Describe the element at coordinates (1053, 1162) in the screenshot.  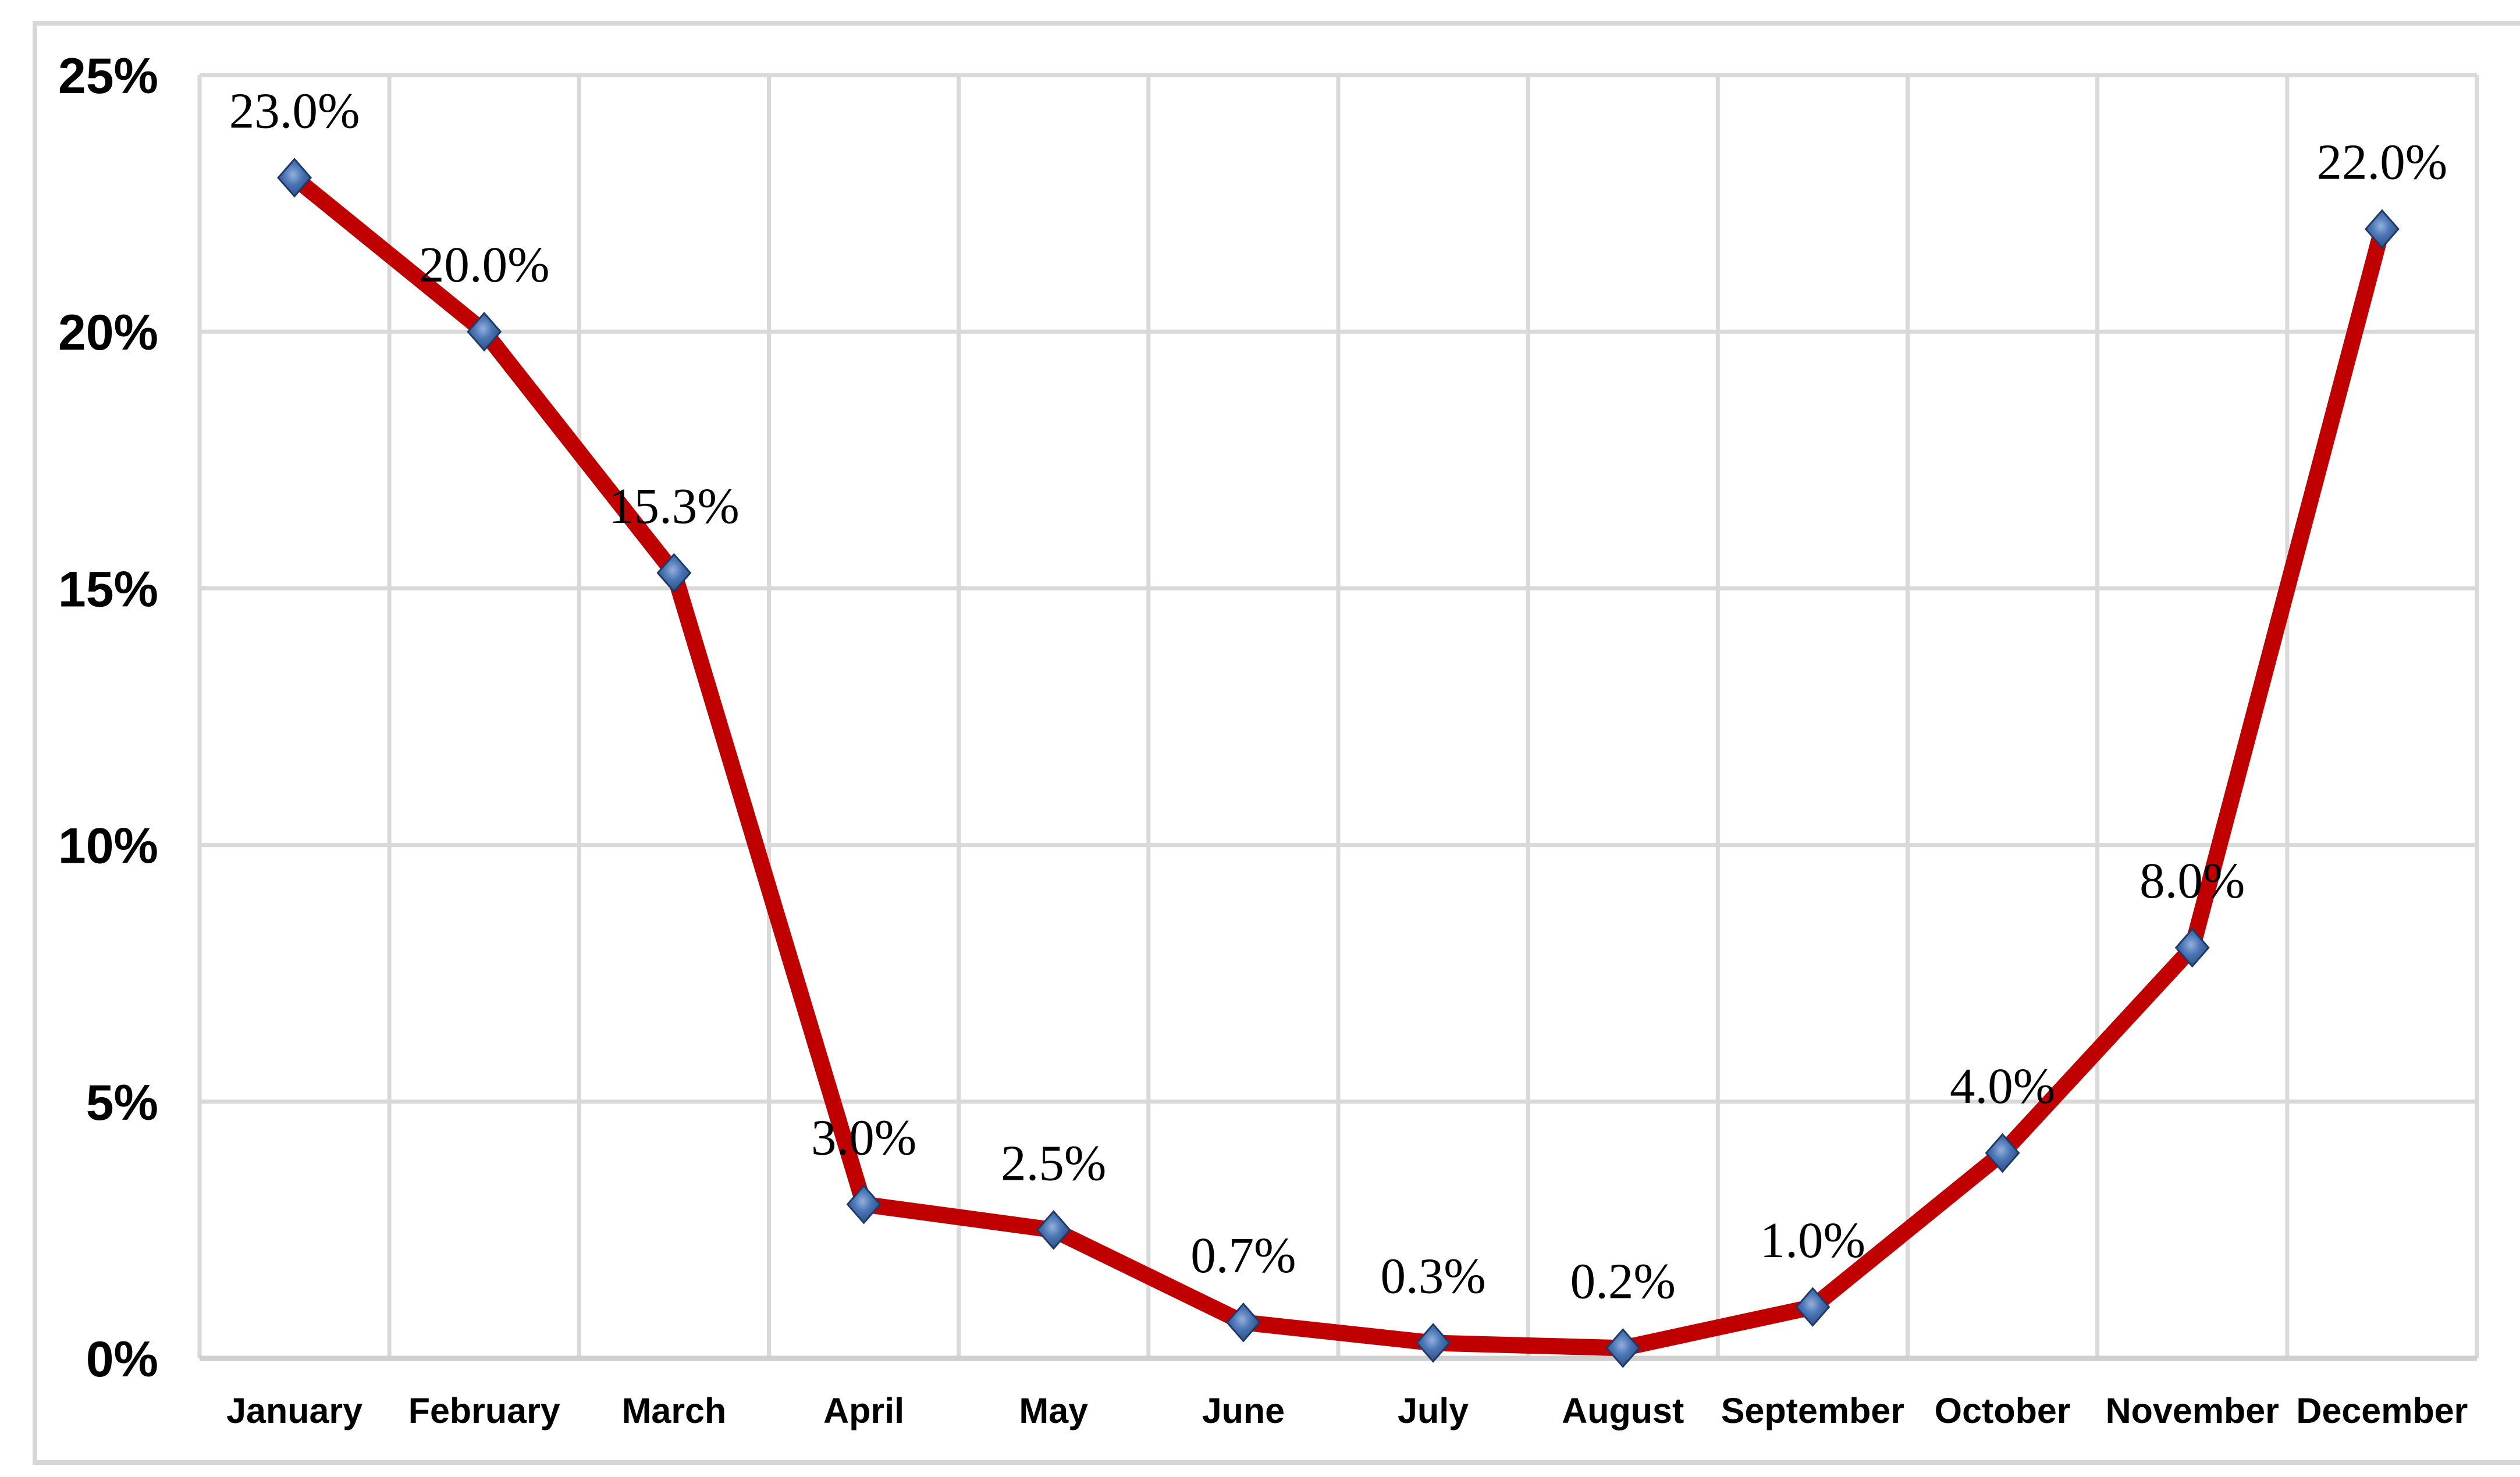
I see `data-label-may: 2.5%` at that location.